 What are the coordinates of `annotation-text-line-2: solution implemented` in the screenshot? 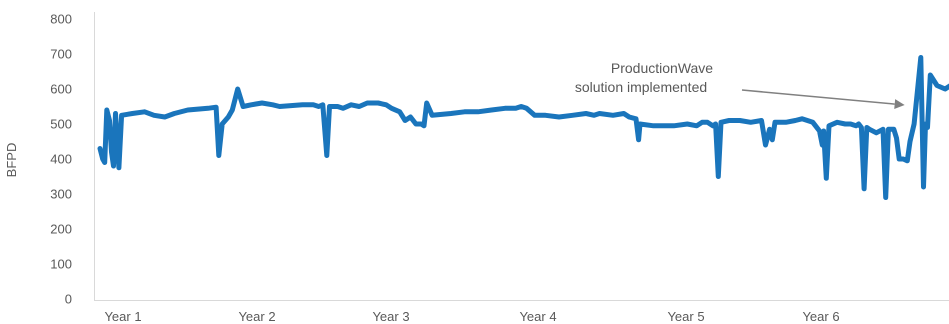 It's located at (641, 87).